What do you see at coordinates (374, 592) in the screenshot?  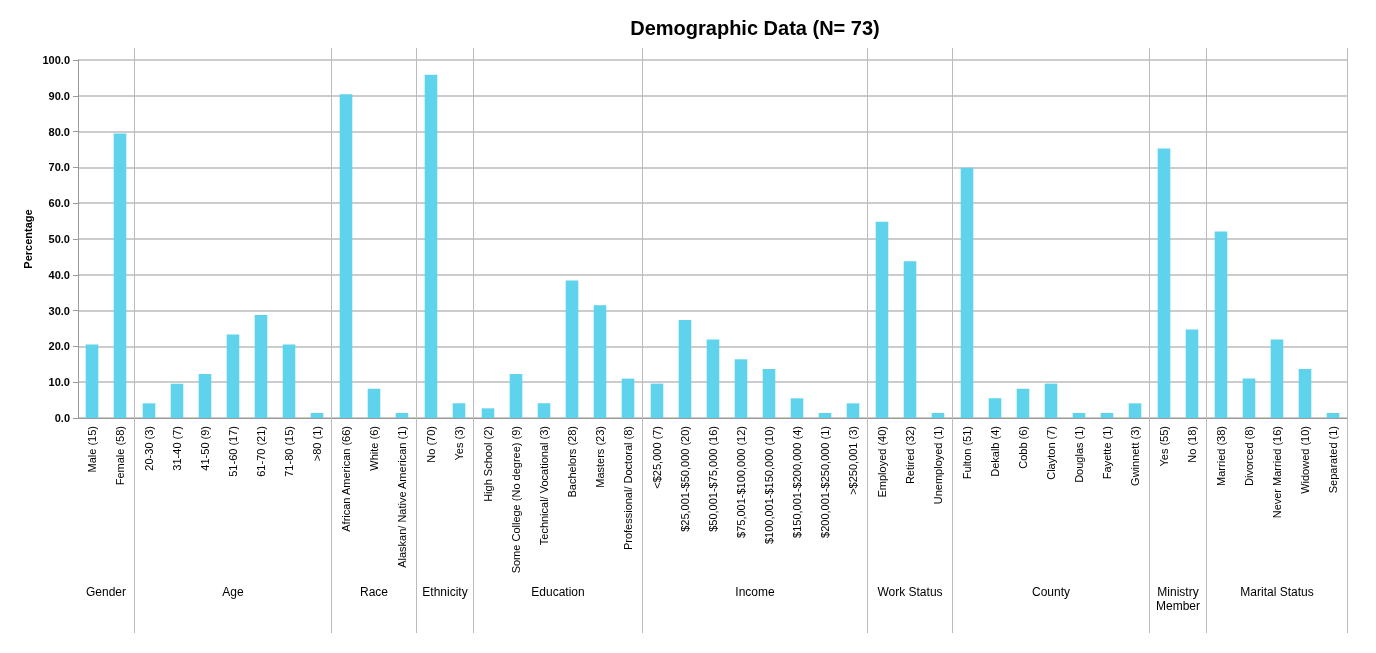 I see `x-axis-title: Race` at bounding box center [374, 592].